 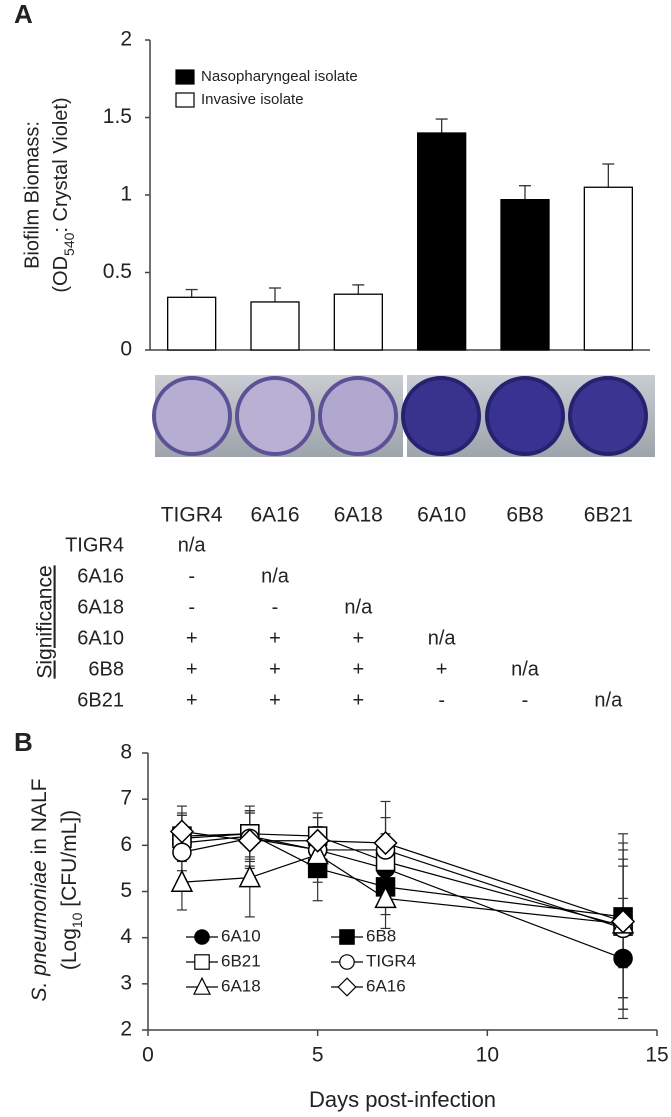 I want to click on panel-label: B, so click(x=23, y=742).